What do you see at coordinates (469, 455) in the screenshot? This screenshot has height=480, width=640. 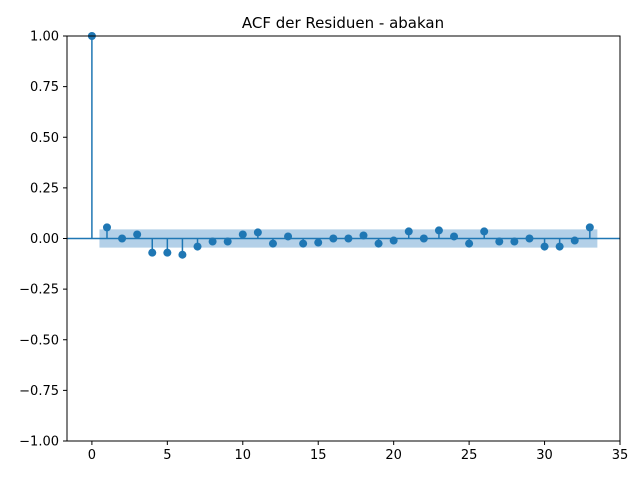 I see `x-tick-label-25: 25` at bounding box center [469, 455].